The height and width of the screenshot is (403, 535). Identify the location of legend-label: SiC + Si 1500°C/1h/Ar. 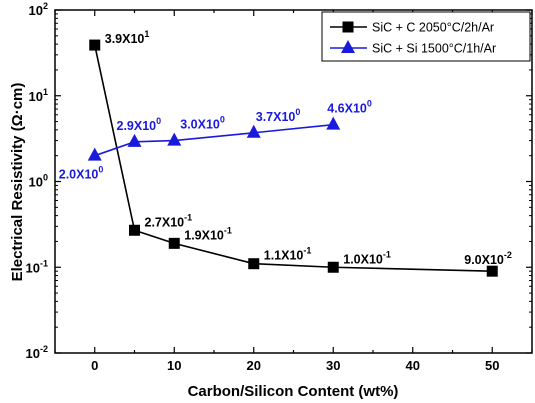
(434, 49).